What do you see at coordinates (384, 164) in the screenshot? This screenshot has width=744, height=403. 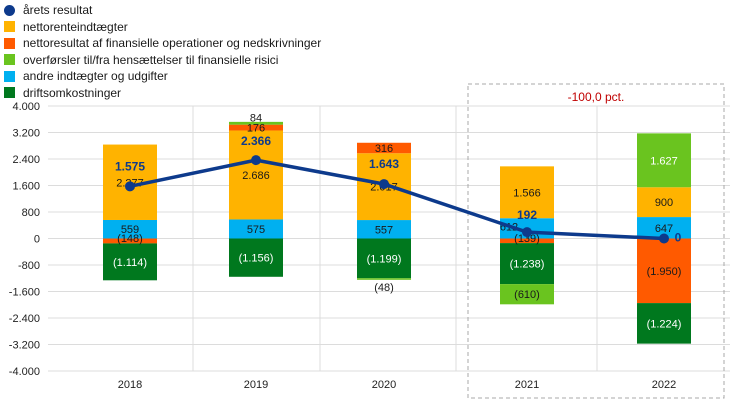 I see `data-label-result: 1.643` at bounding box center [384, 164].